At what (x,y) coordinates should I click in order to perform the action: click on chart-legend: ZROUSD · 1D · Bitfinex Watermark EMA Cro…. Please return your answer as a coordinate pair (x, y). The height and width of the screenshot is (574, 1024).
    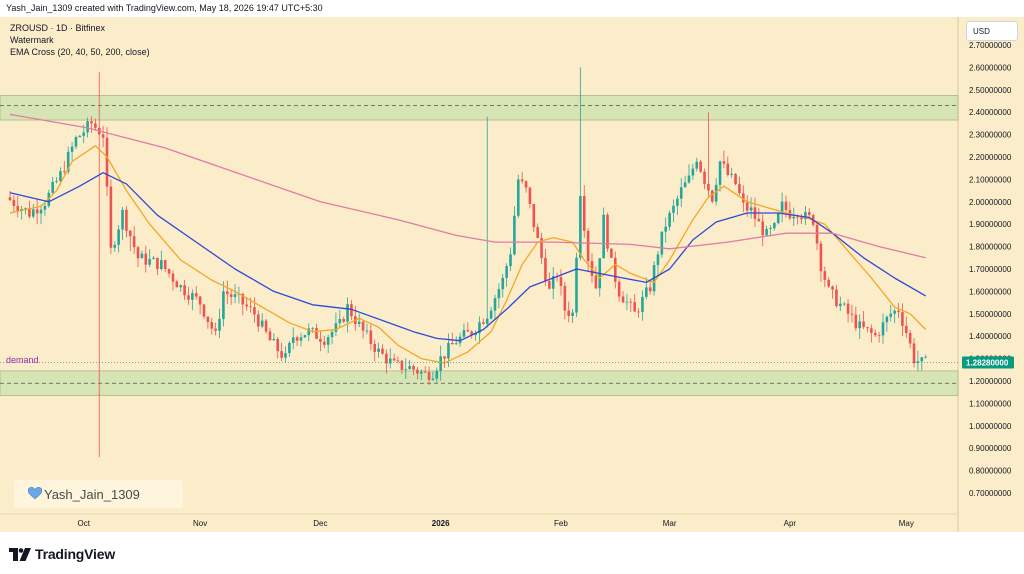
    Looking at the image, I should click on (80, 40).